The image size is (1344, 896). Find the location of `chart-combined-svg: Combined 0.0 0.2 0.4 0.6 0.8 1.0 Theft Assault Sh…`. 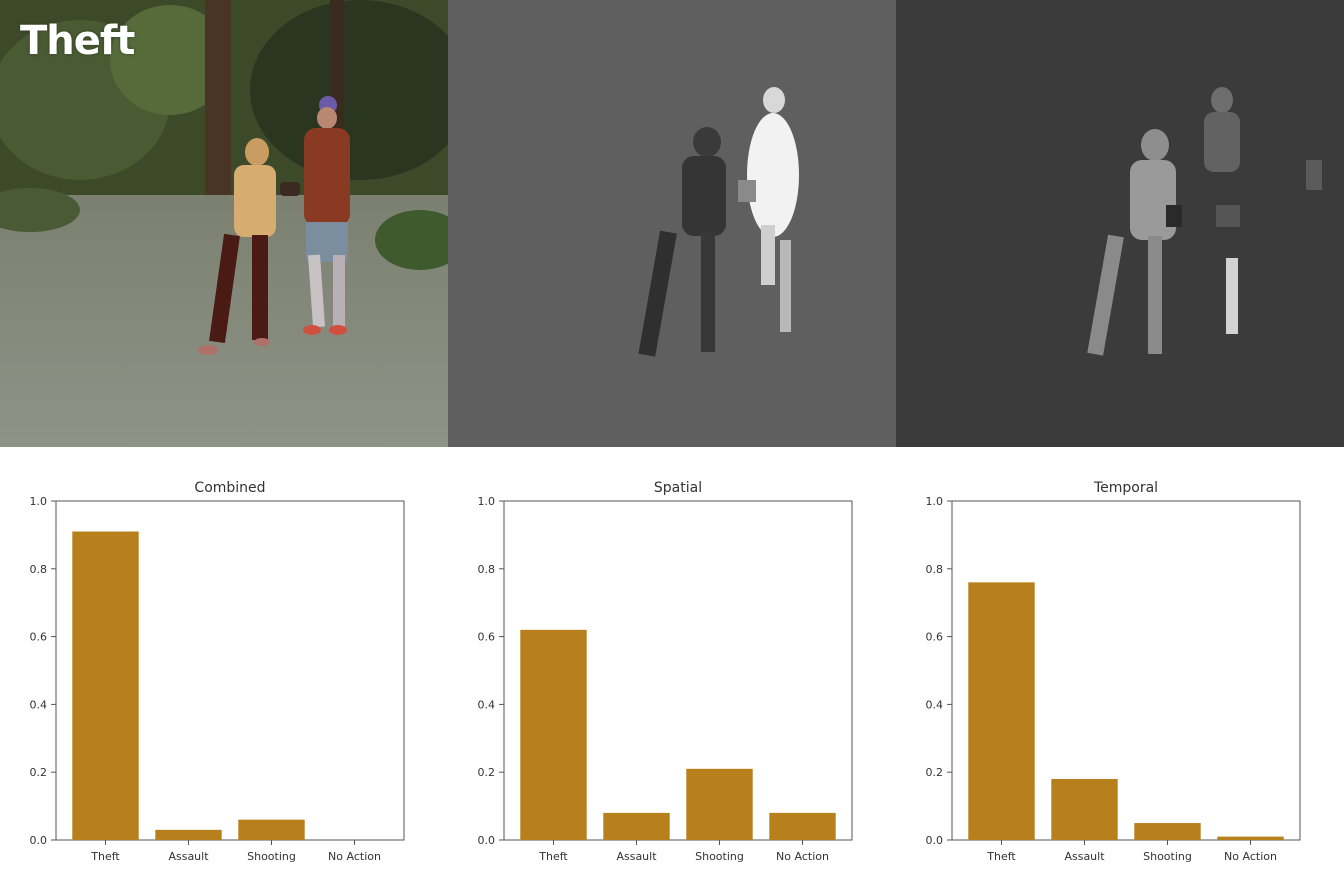

chart-combined-svg: Combined 0.0 0.2 0.4 0.6 0.8 1.0 Theft Assault Sh… is located at coordinates (217, 671).